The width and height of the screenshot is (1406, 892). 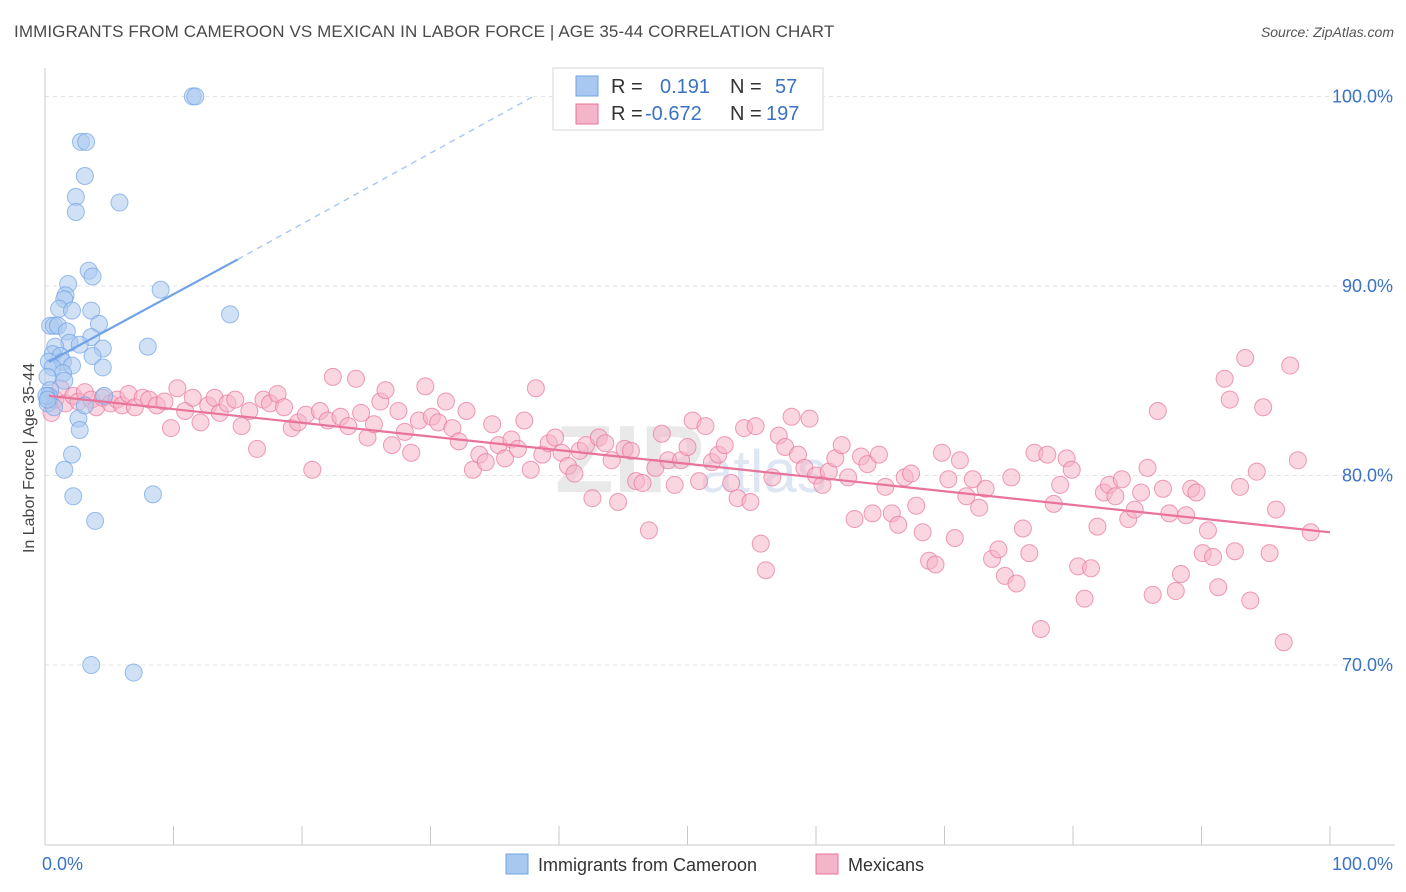 I want to click on series-legend: Immigrants from Cameroon Mexicans, so click(x=714, y=864).